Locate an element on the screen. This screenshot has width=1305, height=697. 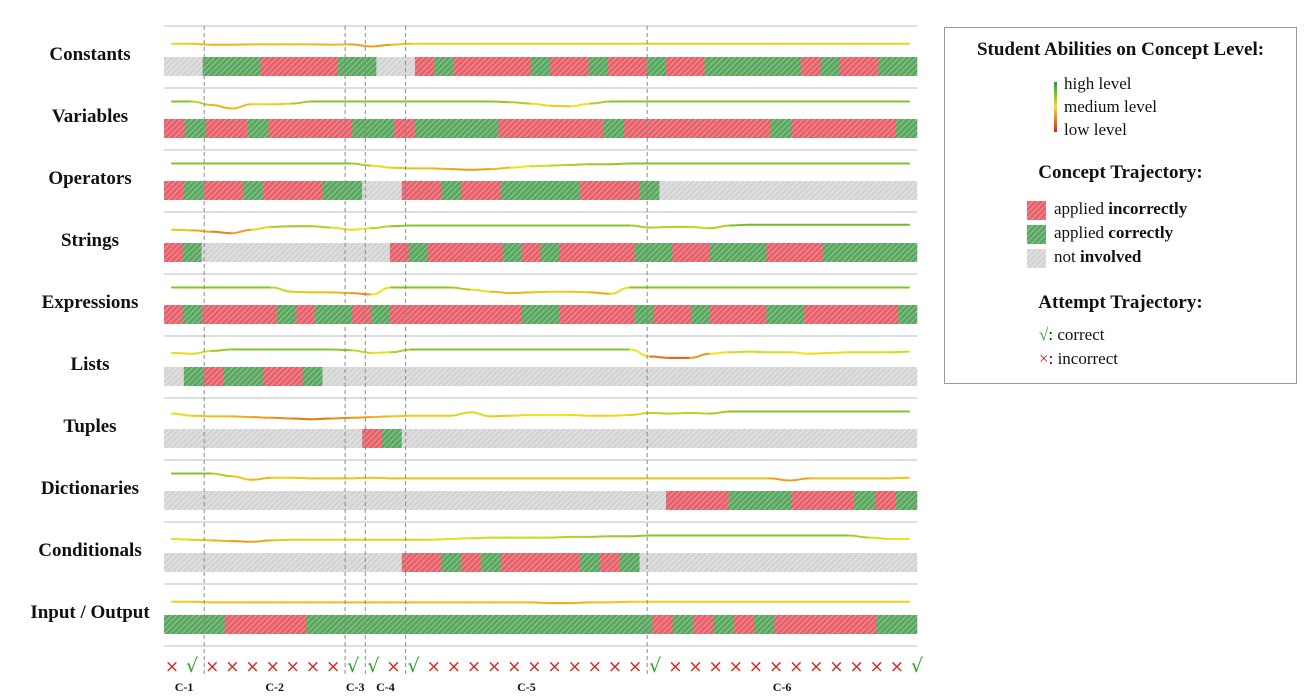
problem-label: C-5 is located at coordinates (526, 687).